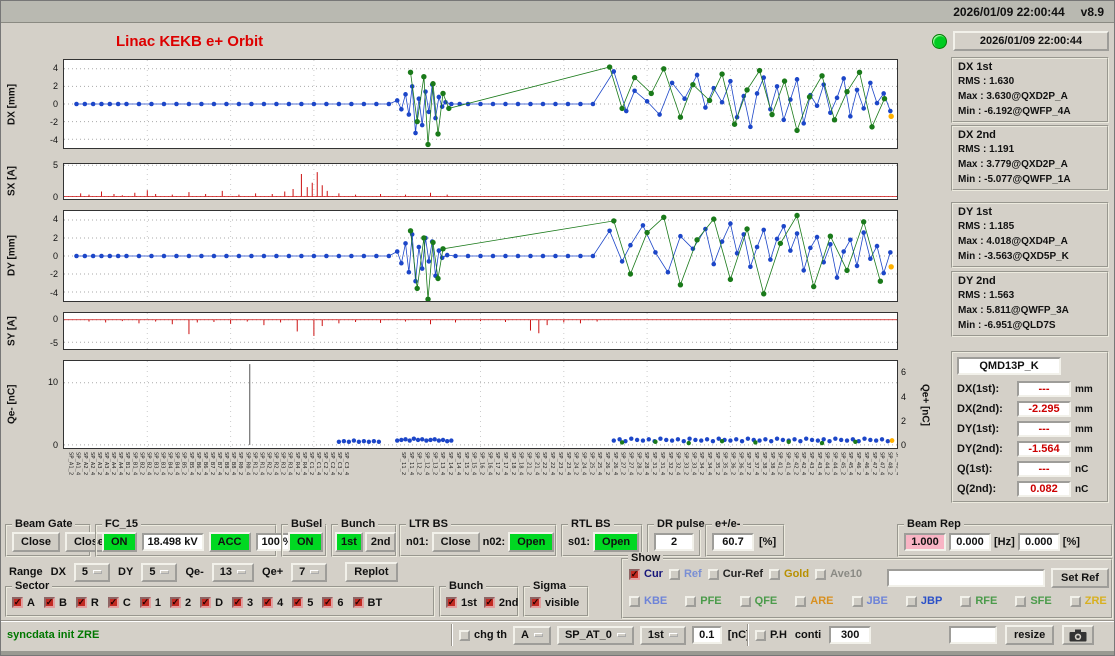 The height and width of the screenshot is (656, 1115). I want to click on checkbox-b: B, so click(55, 603).